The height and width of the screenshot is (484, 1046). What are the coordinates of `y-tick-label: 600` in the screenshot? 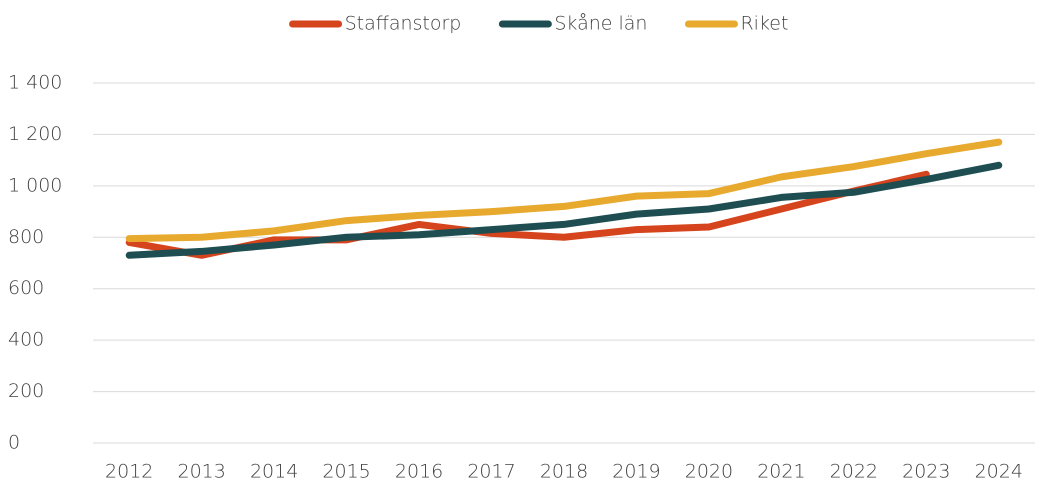 It's located at (26, 288).